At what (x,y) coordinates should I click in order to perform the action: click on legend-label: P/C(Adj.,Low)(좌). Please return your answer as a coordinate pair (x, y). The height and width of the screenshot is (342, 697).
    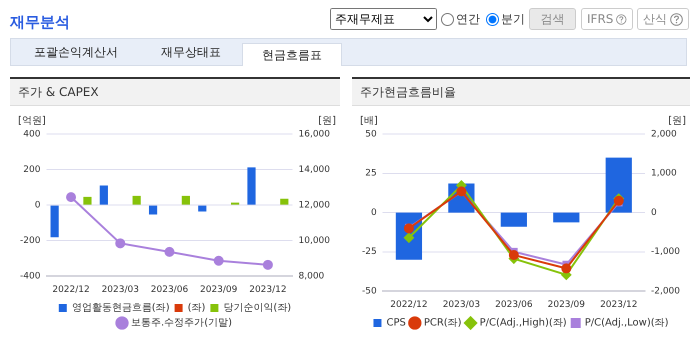
    Looking at the image, I should click on (626, 323).